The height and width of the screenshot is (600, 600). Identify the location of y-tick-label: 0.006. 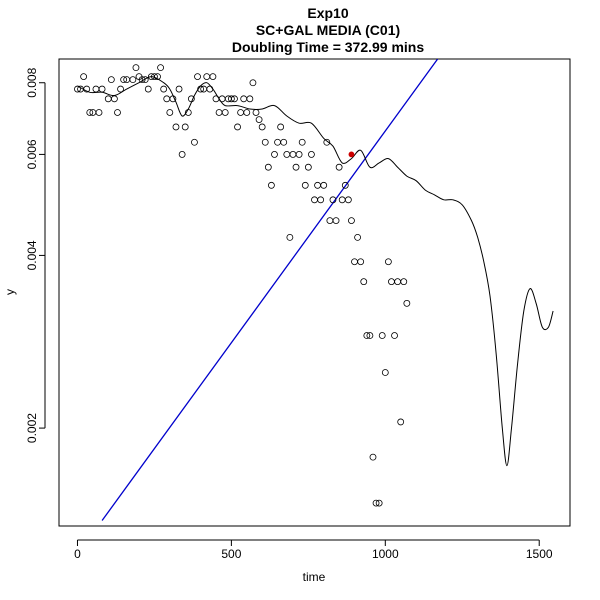
(32, 154).